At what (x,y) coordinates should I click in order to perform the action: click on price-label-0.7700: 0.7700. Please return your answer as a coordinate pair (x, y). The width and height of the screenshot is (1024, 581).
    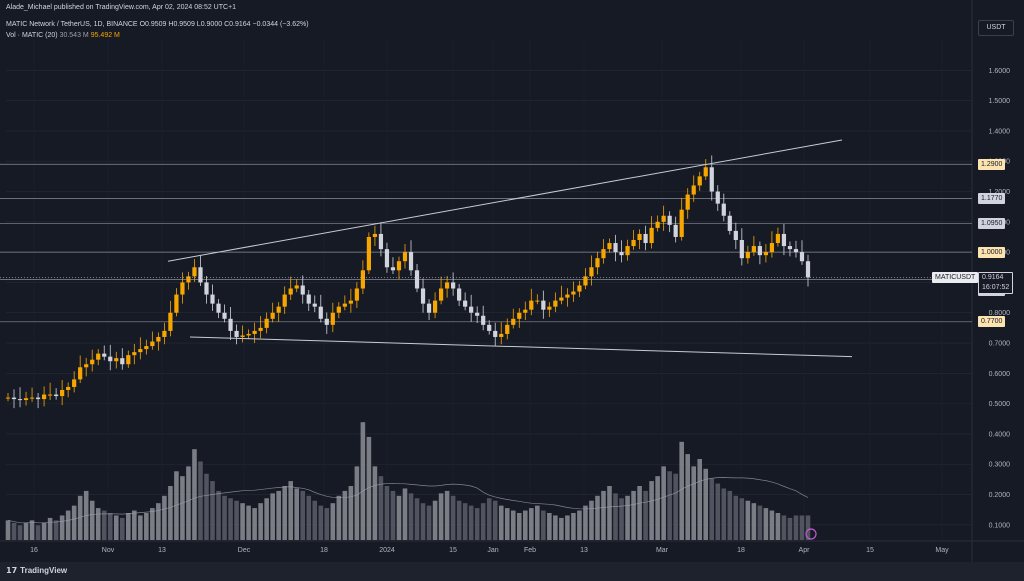
    Looking at the image, I should click on (992, 322).